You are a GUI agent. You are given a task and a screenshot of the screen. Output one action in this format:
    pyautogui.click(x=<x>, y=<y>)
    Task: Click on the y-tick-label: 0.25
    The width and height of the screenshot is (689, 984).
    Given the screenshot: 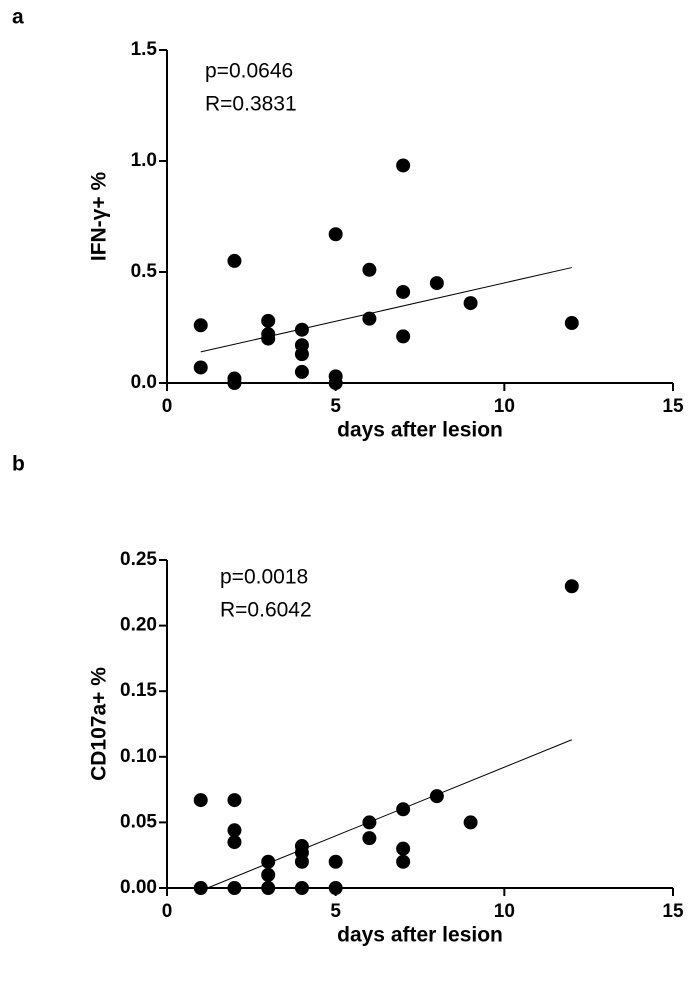 What is the action you would take?
    pyautogui.click(x=138, y=559)
    